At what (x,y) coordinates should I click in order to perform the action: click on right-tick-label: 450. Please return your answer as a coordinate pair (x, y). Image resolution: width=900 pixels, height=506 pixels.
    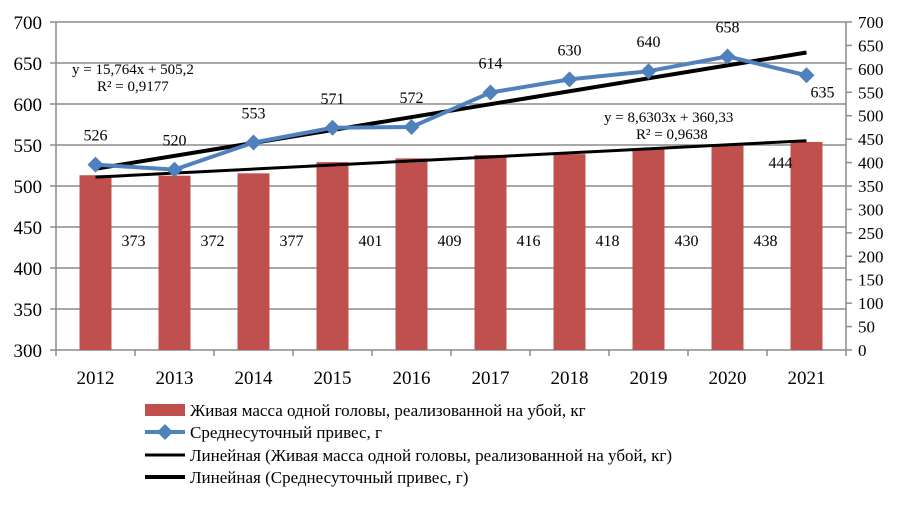
    Looking at the image, I should click on (871, 139).